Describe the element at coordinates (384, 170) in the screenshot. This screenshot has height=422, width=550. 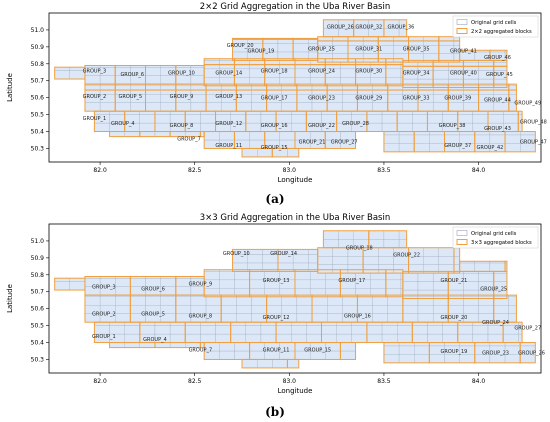
I see `x-tick-label: 83.5` at that location.